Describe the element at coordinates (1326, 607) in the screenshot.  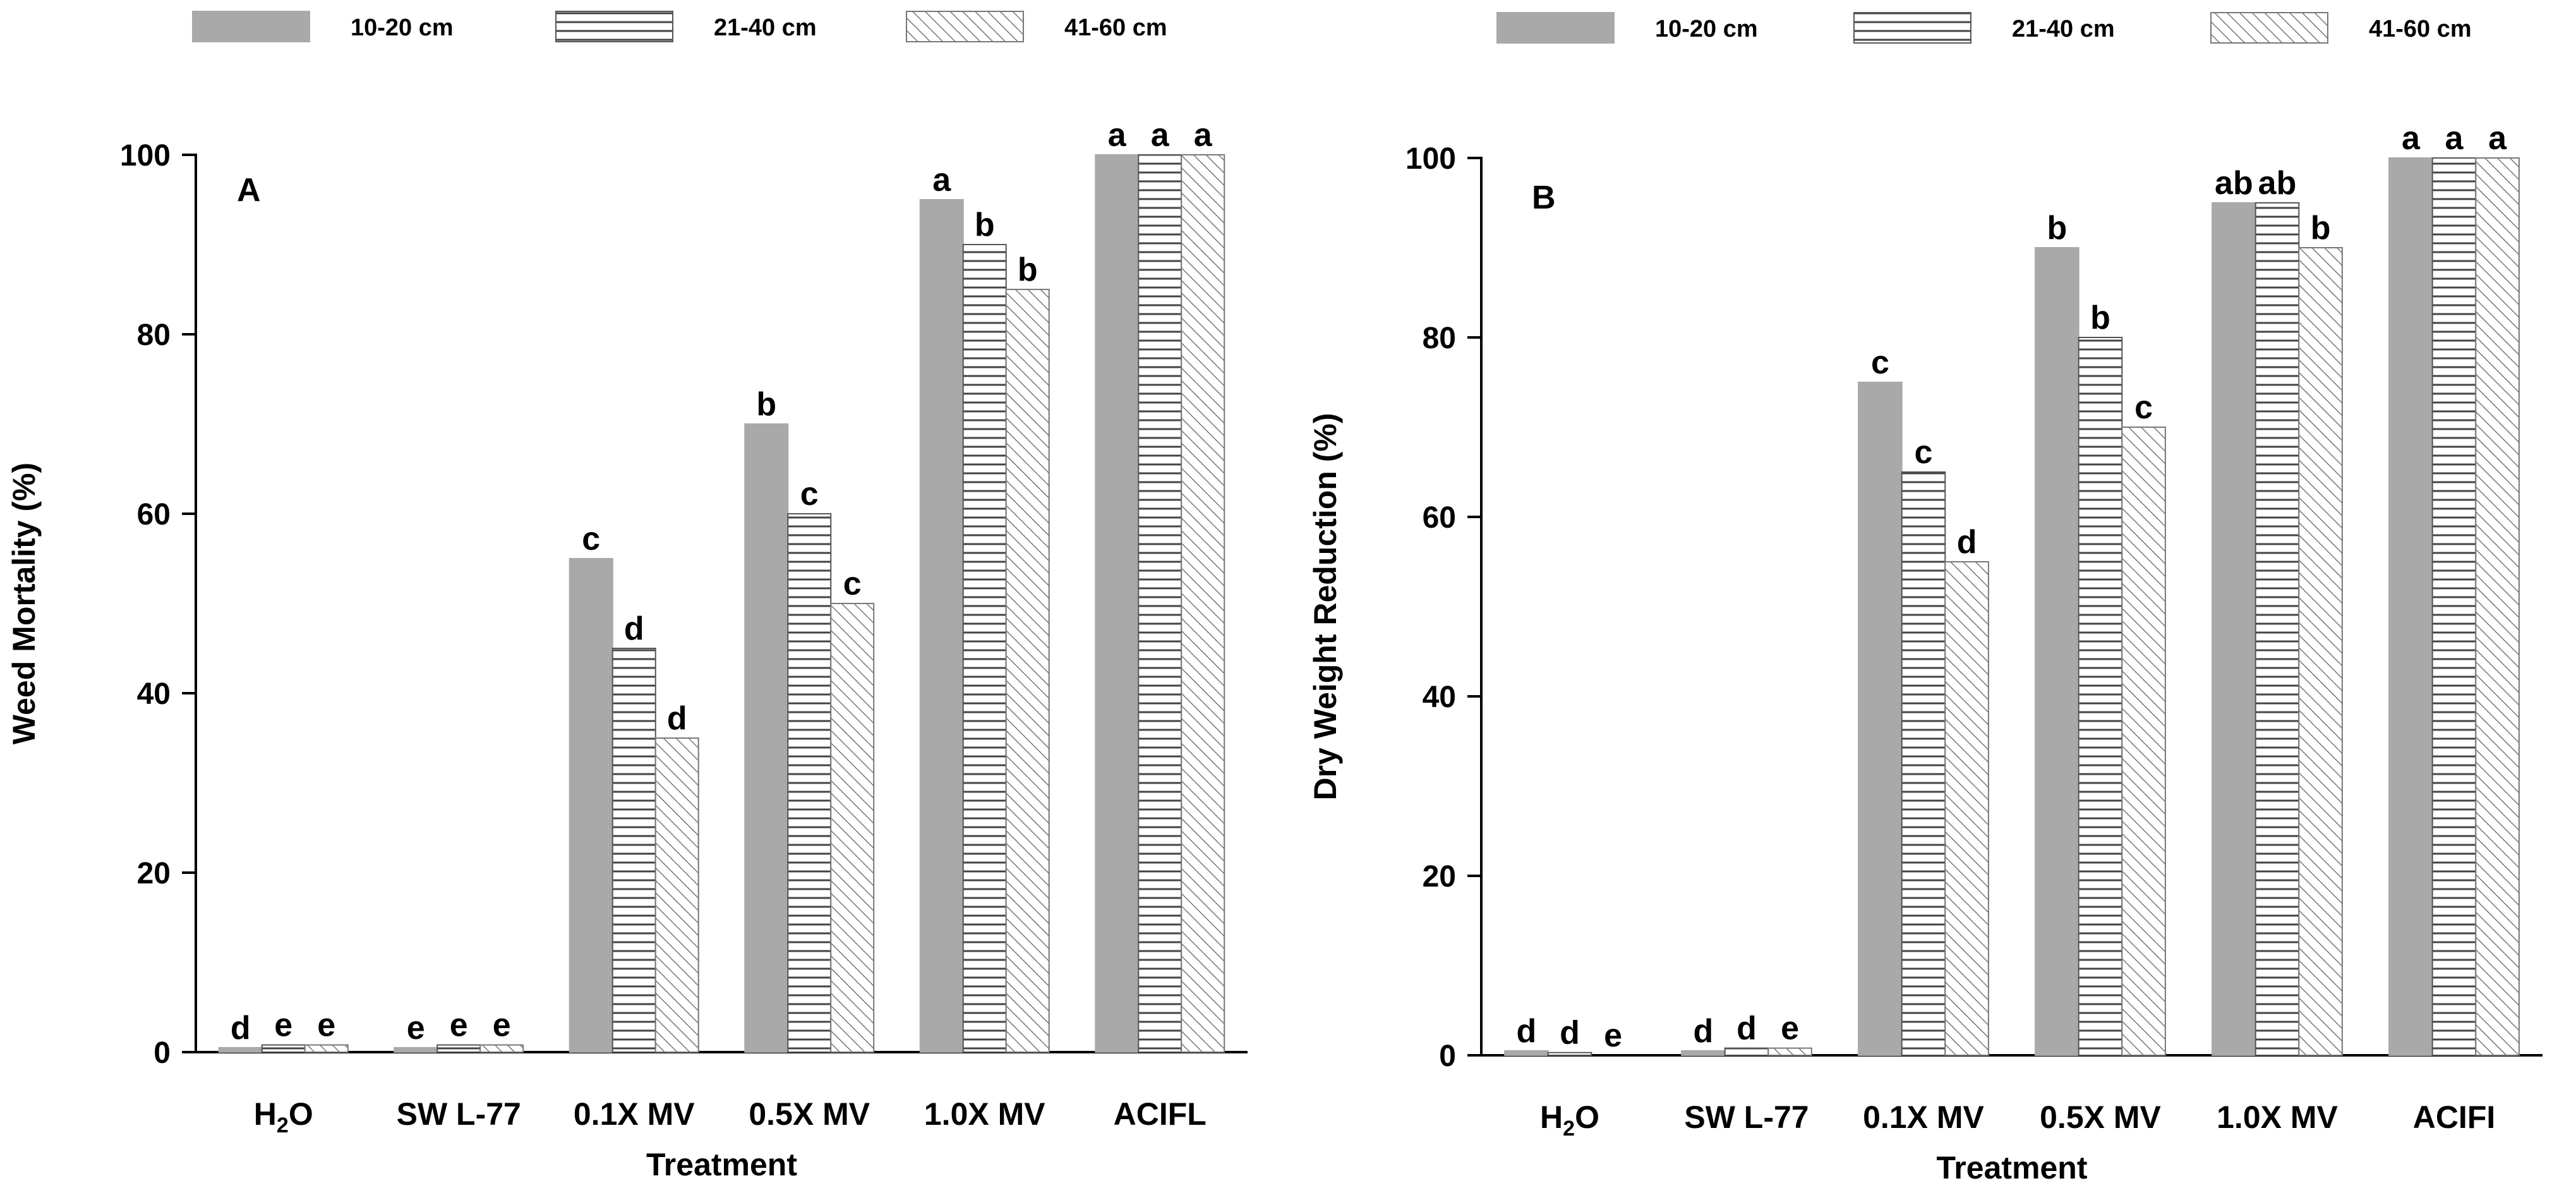
I see `y-axis-title: Dry Weight Reduction (%)` at that location.